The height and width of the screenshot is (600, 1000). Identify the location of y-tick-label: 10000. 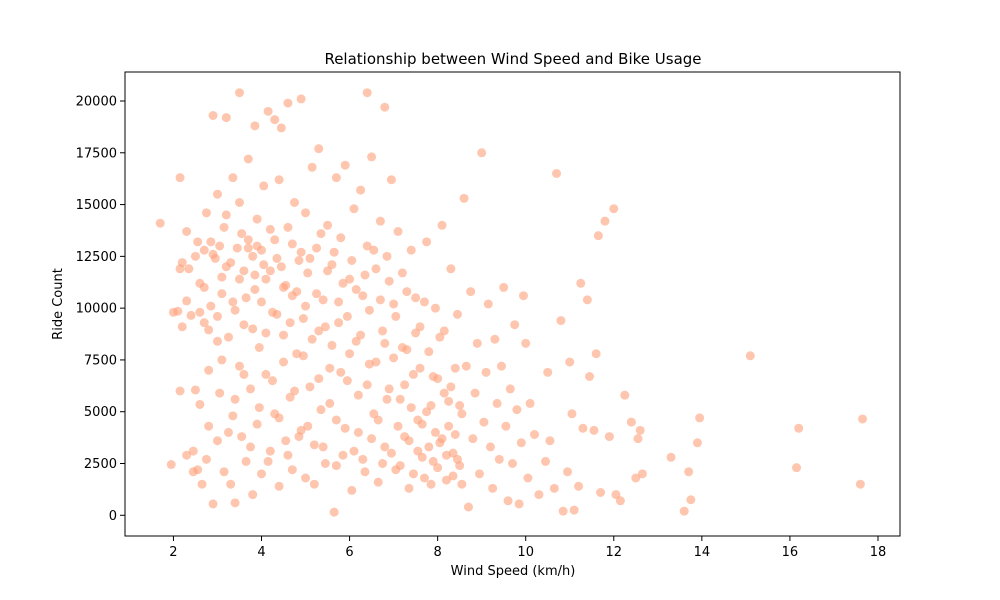
(96, 309).